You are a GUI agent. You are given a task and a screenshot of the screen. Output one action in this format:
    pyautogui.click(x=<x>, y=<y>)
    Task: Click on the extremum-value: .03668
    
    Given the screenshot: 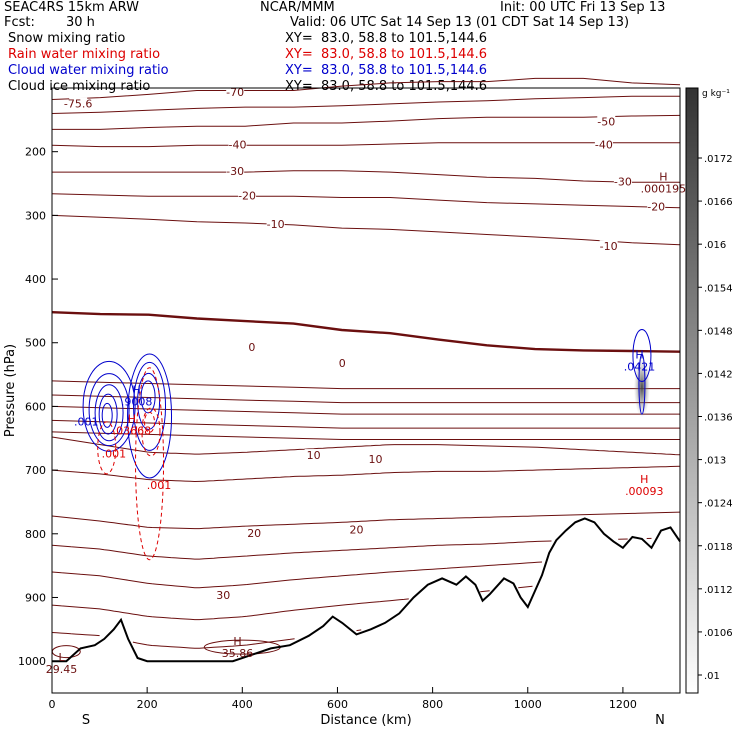 What is the action you would take?
    pyautogui.click(x=132, y=430)
    